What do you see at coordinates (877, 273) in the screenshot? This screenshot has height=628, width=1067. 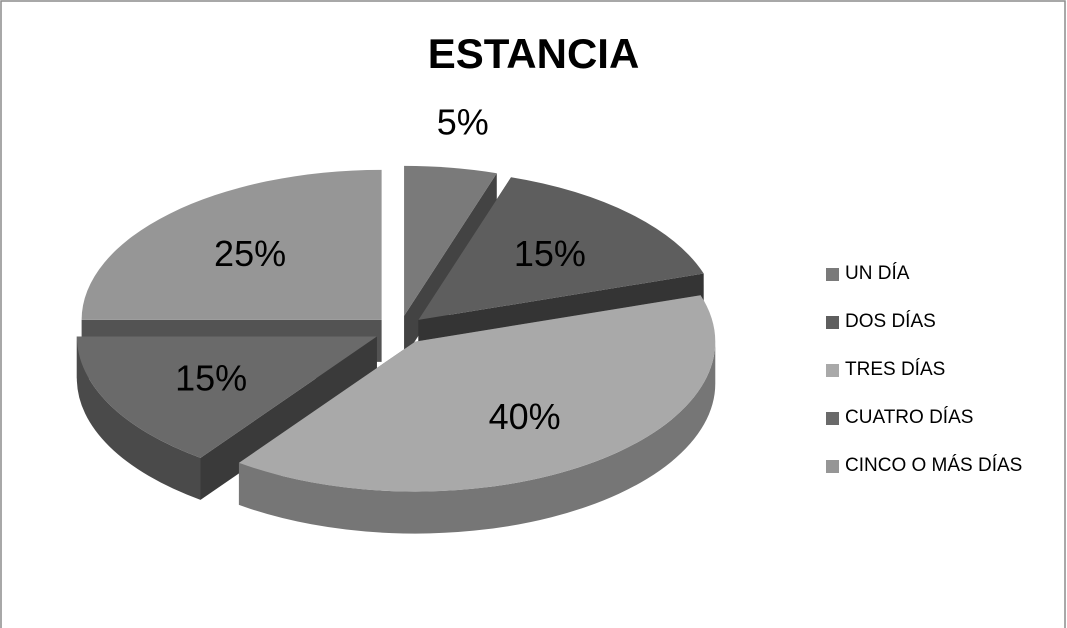 I see `legend-label: UN DÍA` at bounding box center [877, 273].